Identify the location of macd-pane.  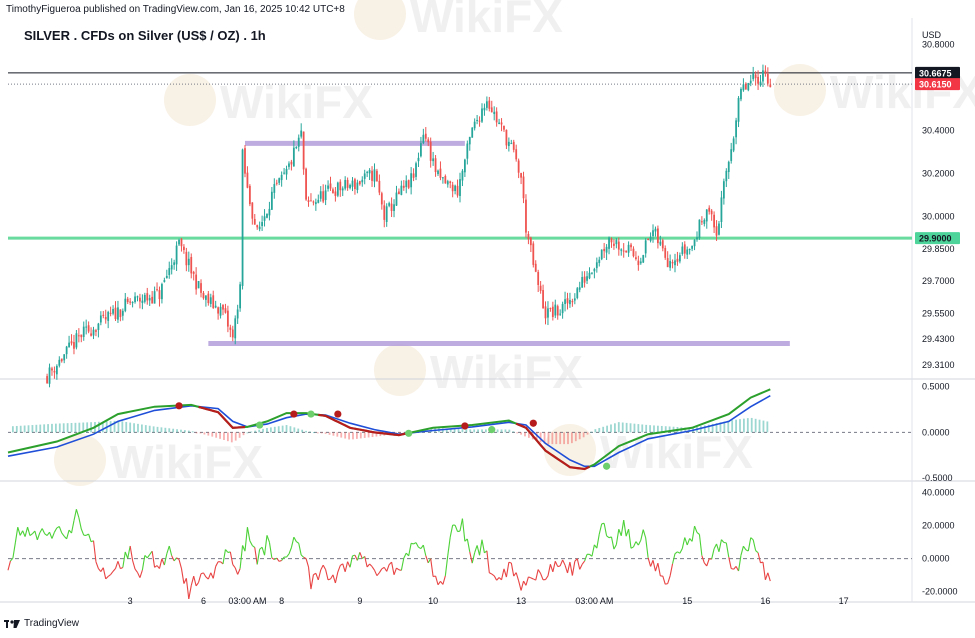
(459, 429).